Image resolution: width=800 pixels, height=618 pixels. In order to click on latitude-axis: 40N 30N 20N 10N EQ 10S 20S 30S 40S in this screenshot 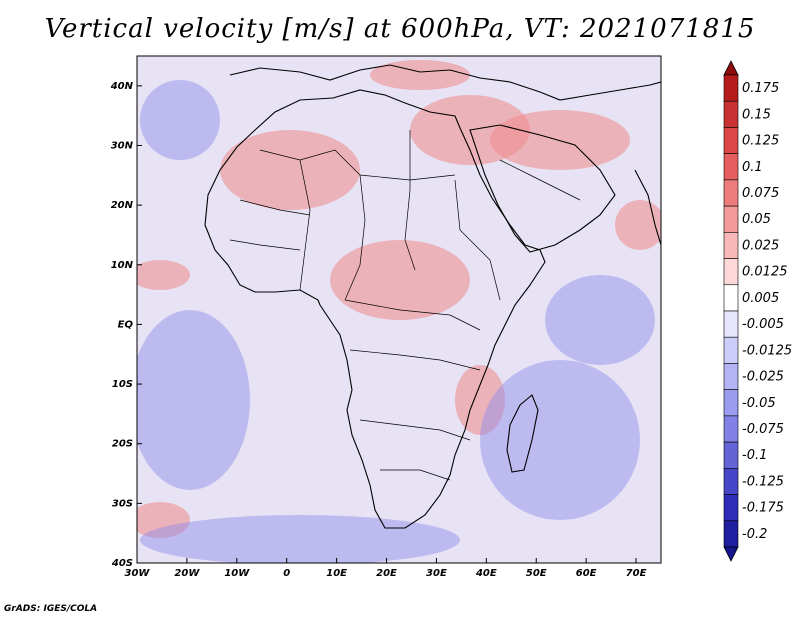, I will do `click(126, 325)`.